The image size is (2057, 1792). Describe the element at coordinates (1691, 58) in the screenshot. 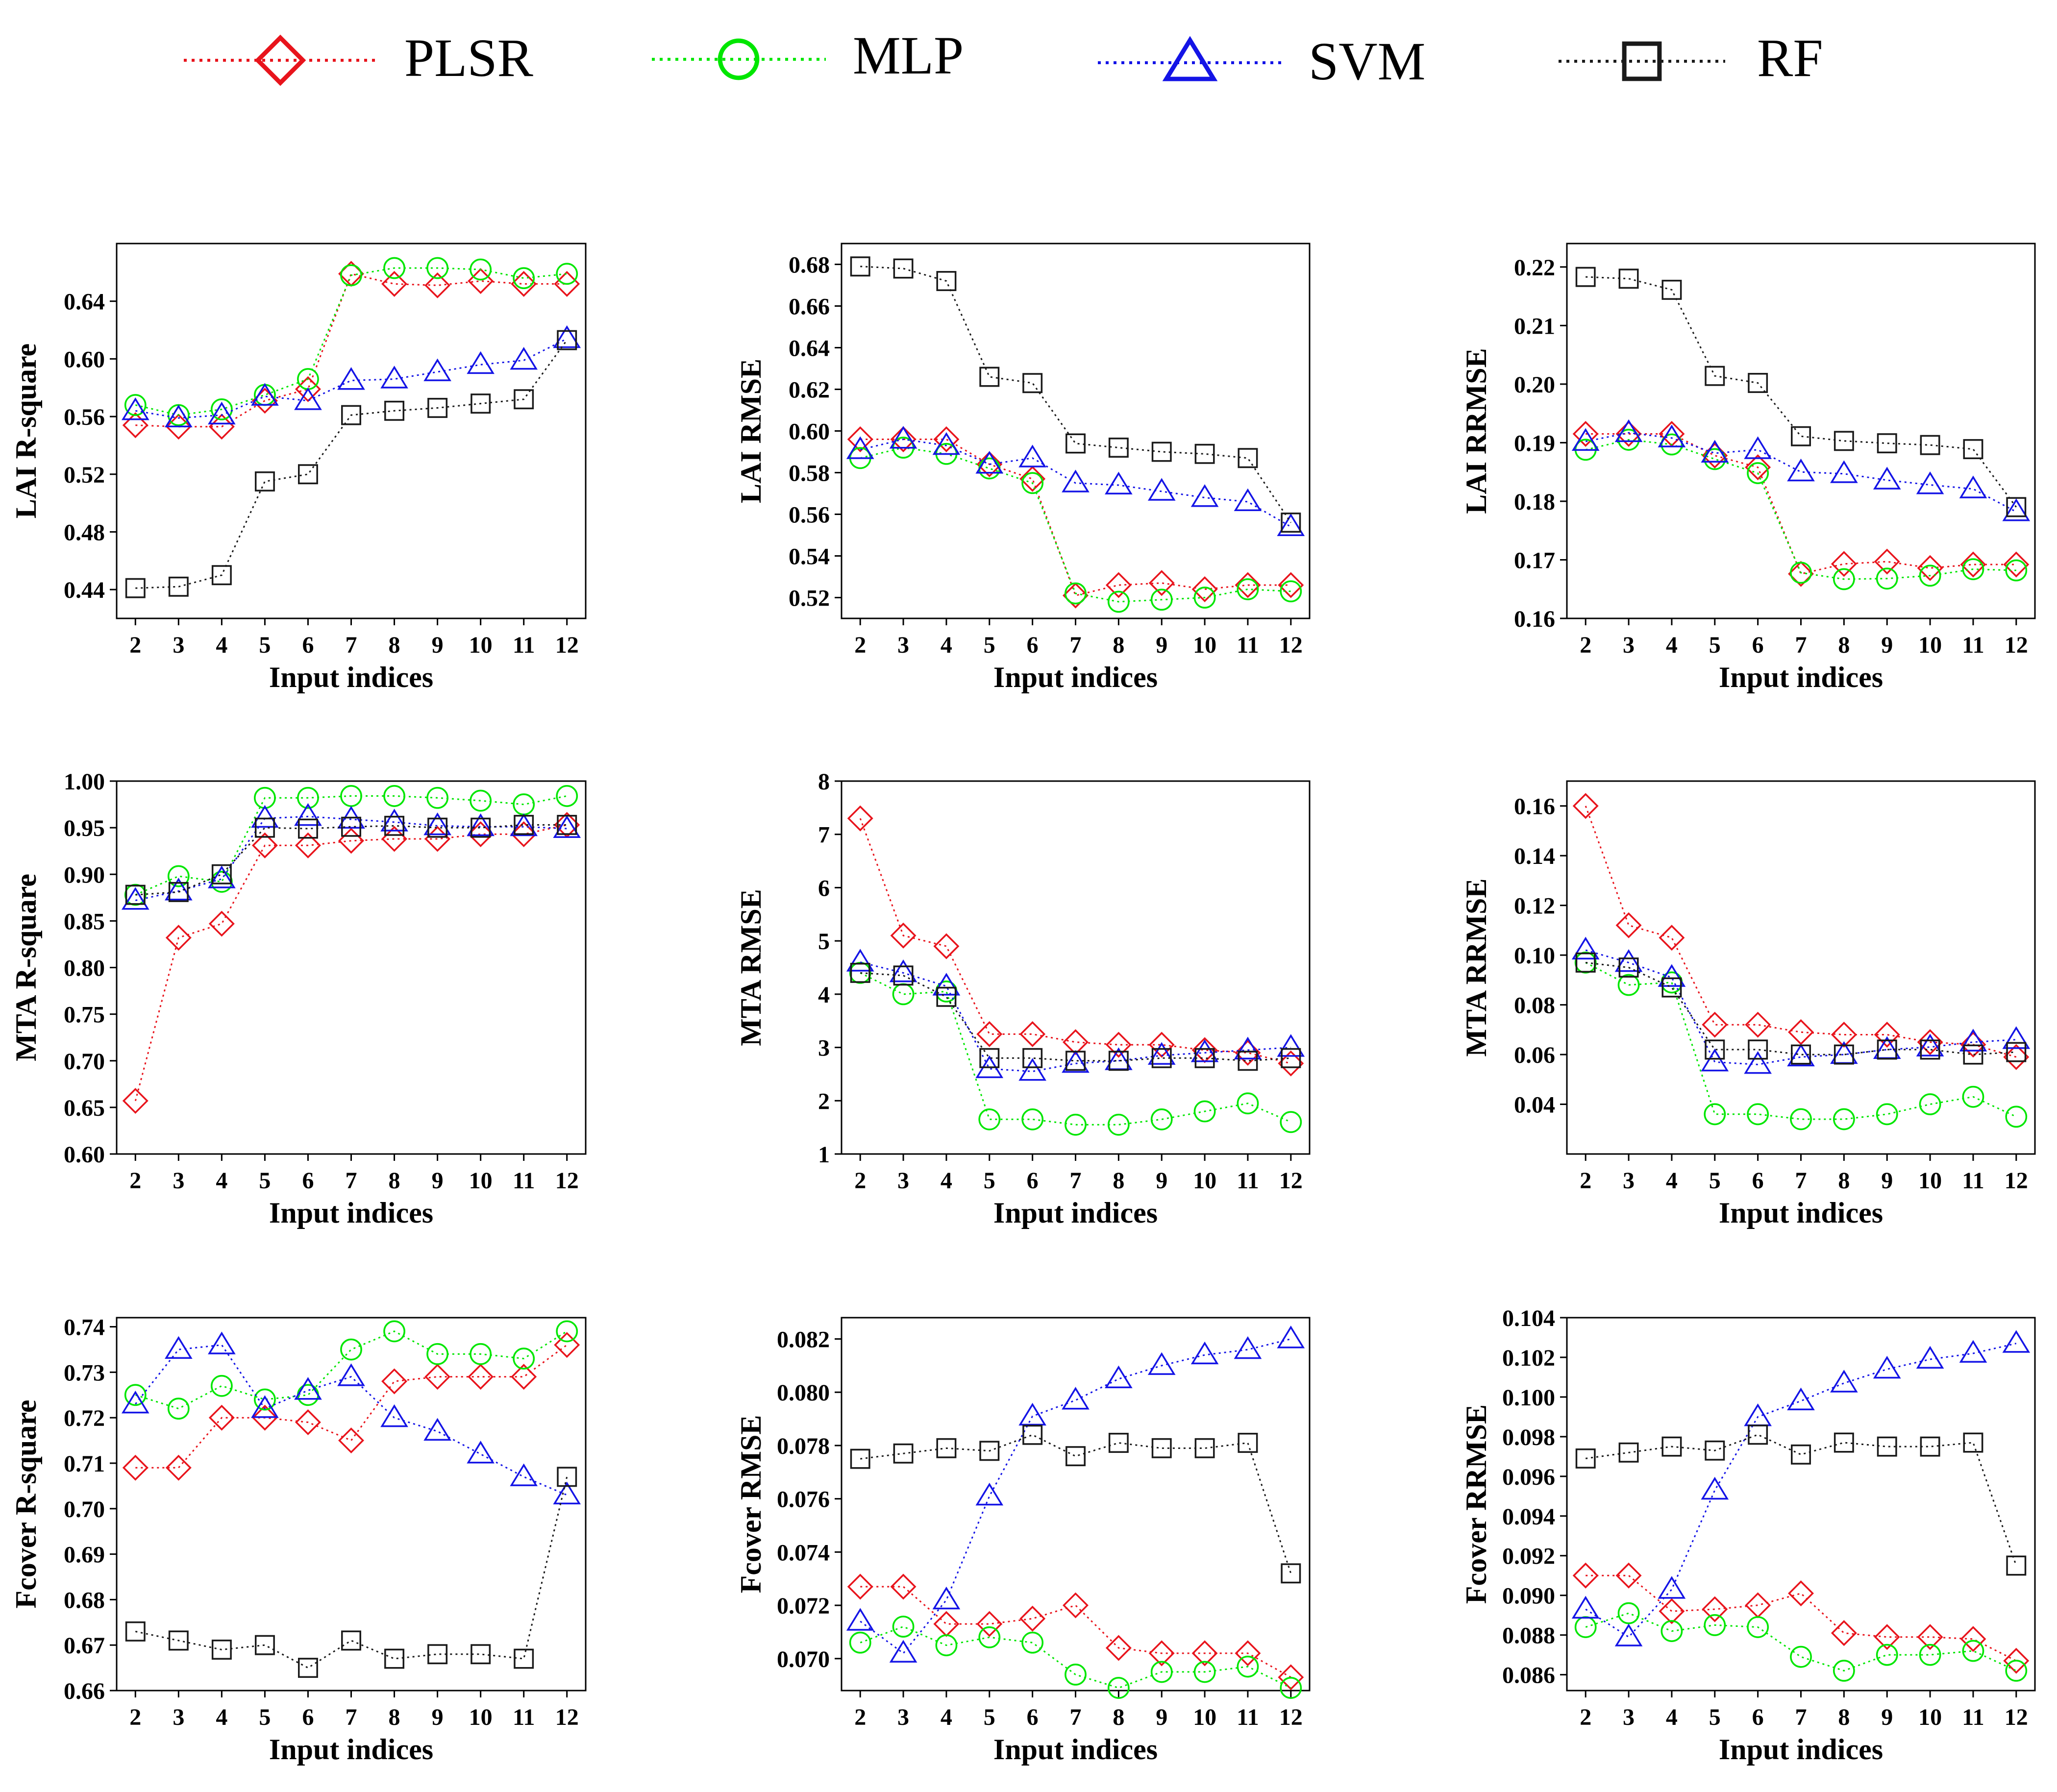

I see `legend-item-rf: RF` at that location.